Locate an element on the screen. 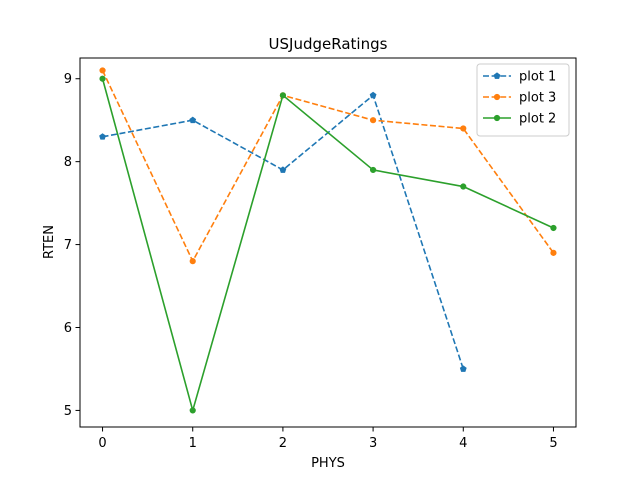 This screenshot has height=480, width=640. x-axis-label: PHYS is located at coordinates (328, 463).